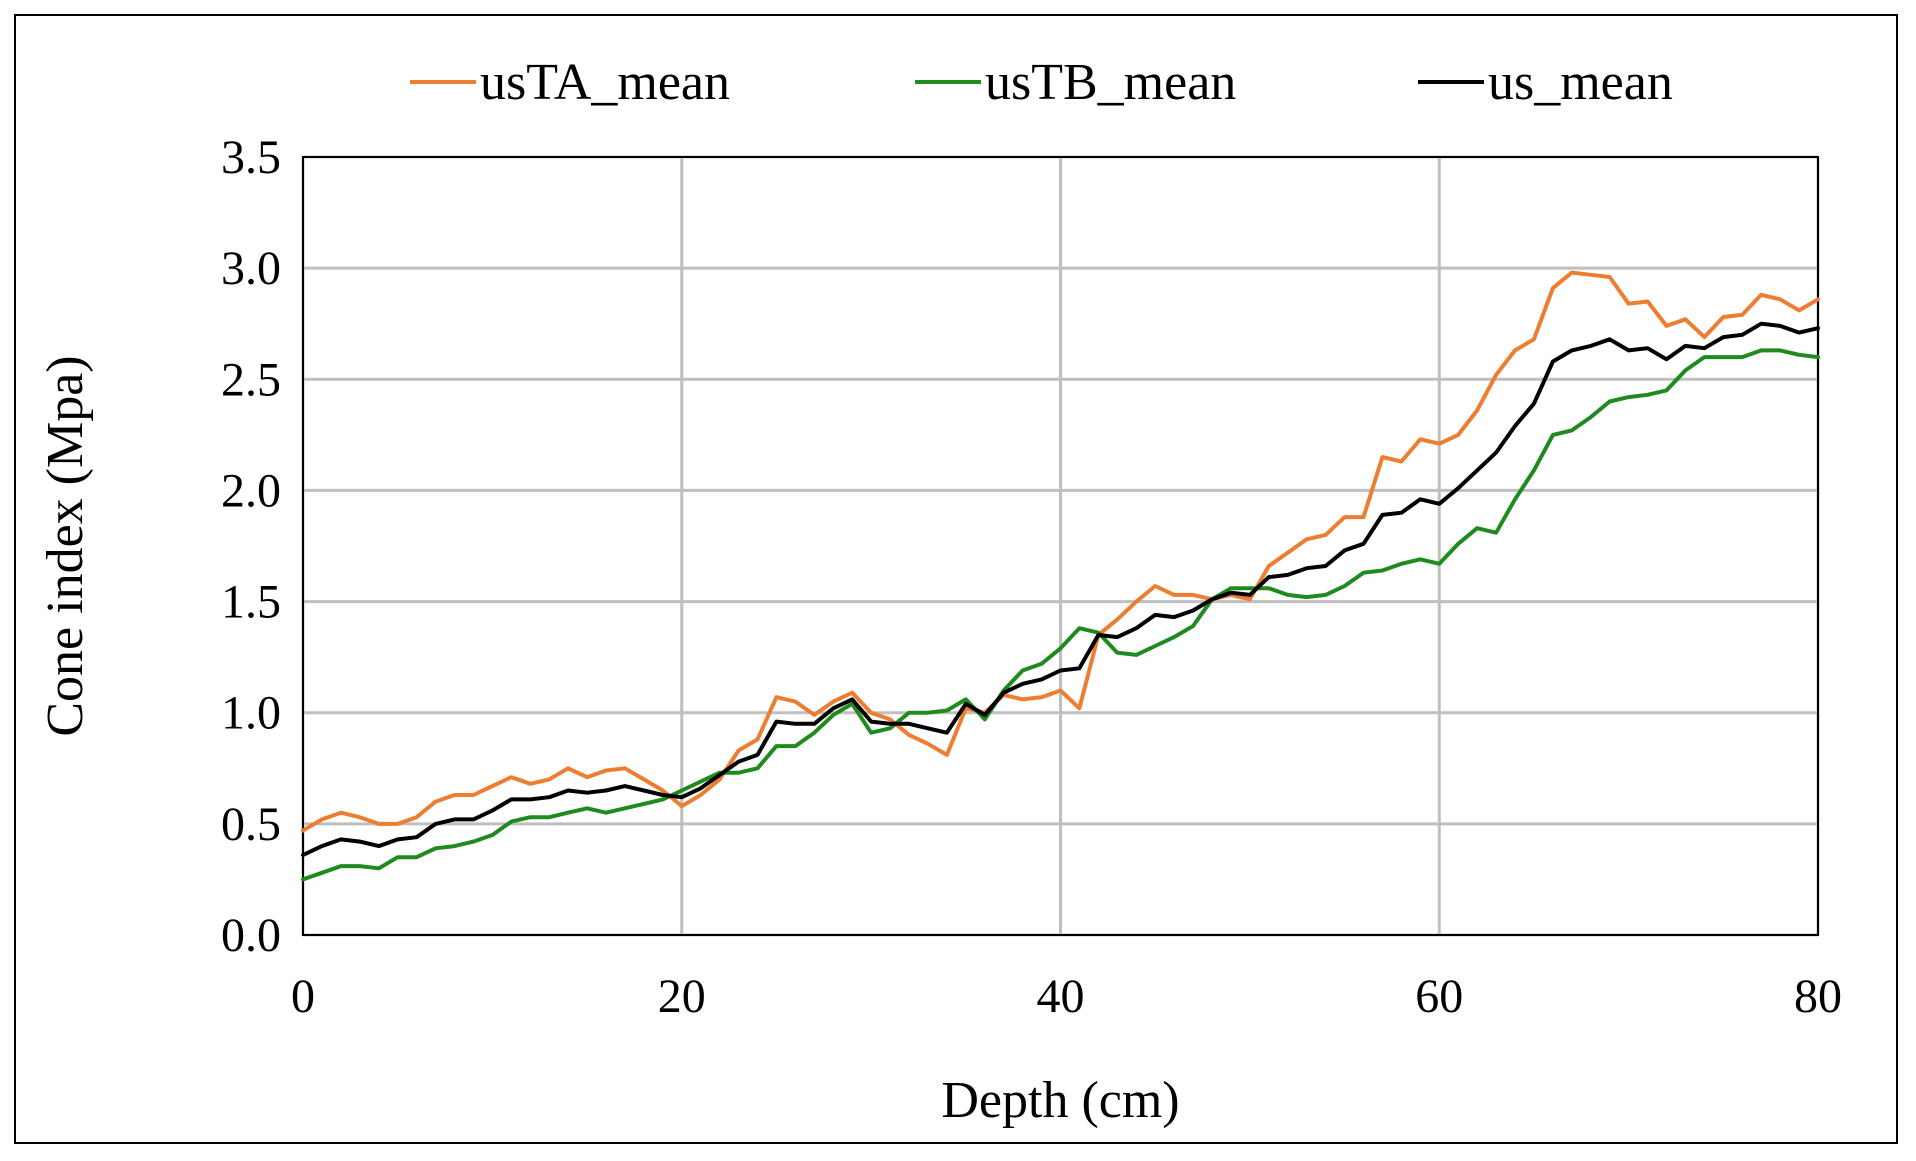 This screenshot has width=1916, height=1161. I want to click on y-tick-label: 3.5, so click(251, 157).